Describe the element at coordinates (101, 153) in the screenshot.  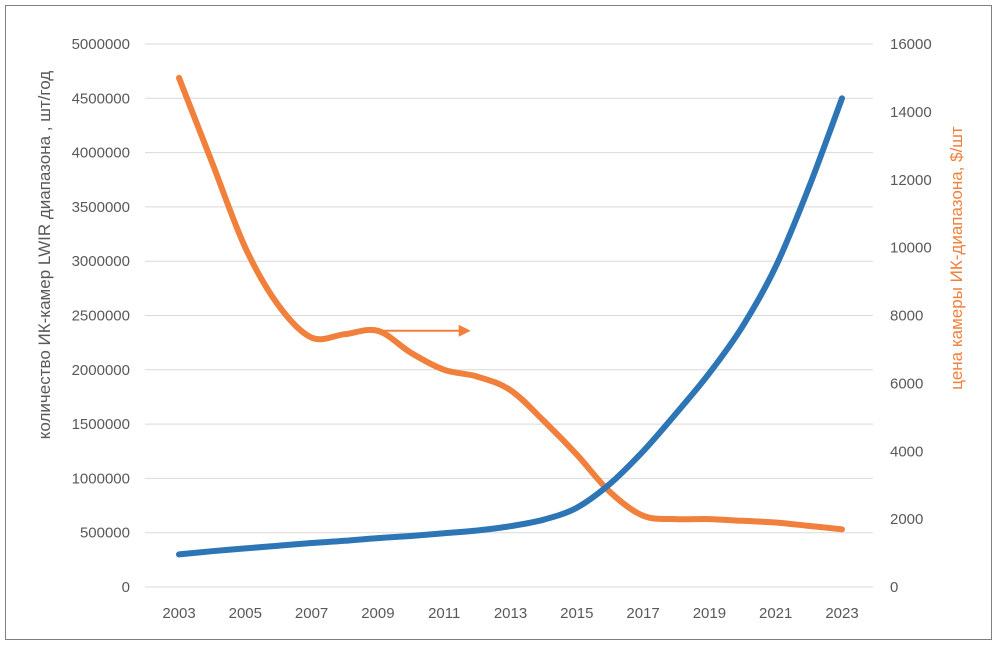
I see `left-tick-label: 4000000` at that location.